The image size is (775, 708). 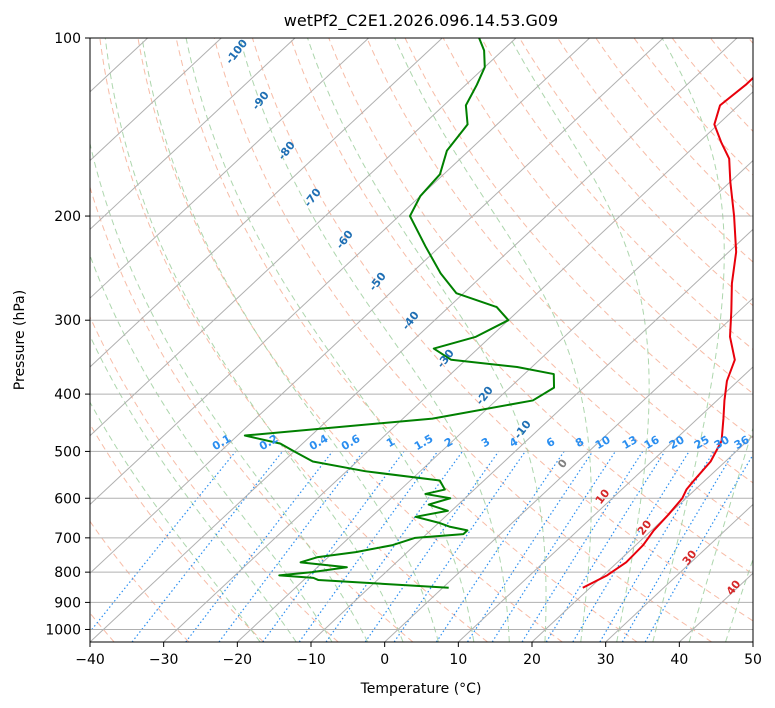 What do you see at coordinates (458, 660) in the screenshot?
I see `x-tick-label: 10` at bounding box center [458, 660].